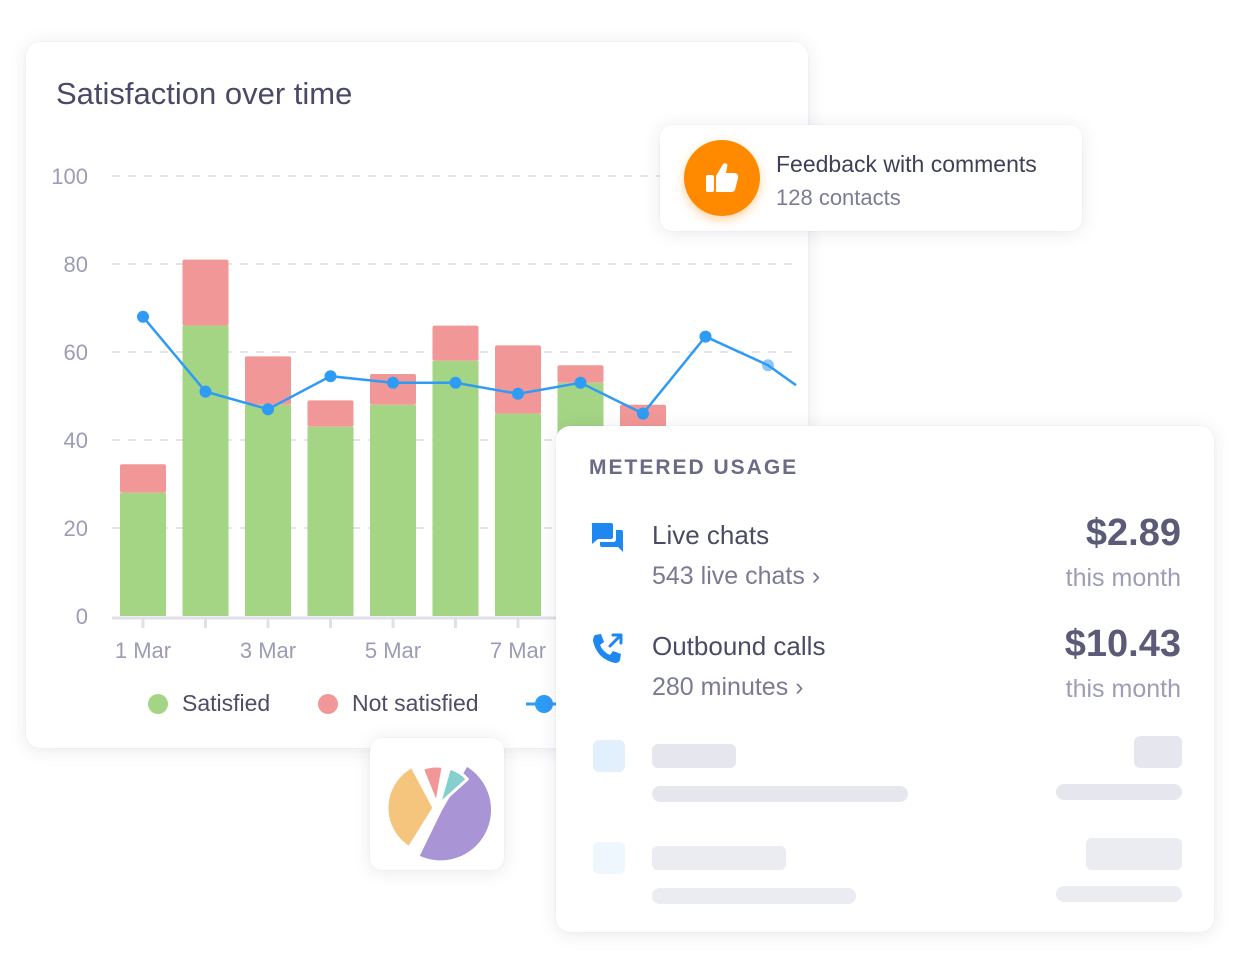 The image size is (1238, 968). What do you see at coordinates (226, 703) in the screenshot?
I see `legend-label-satisfied: Satisfied` at bounding box center [226, 703].